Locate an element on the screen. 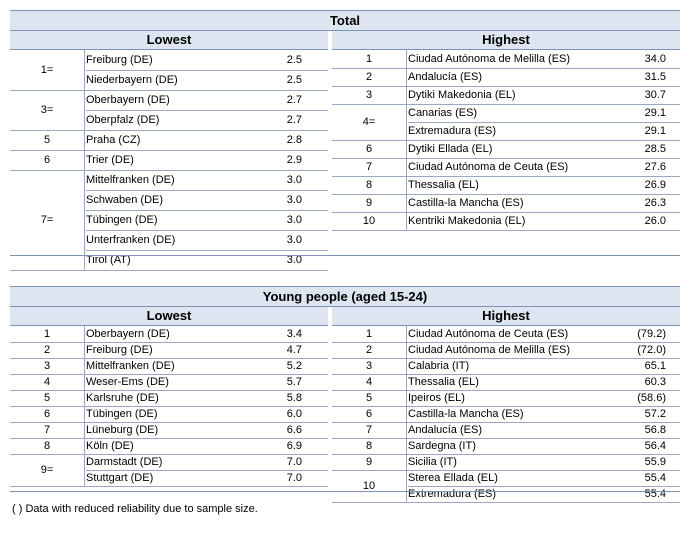  region-name: Ciudad Autónoma de Melilla (ES) is located at coordinates (489, 350).